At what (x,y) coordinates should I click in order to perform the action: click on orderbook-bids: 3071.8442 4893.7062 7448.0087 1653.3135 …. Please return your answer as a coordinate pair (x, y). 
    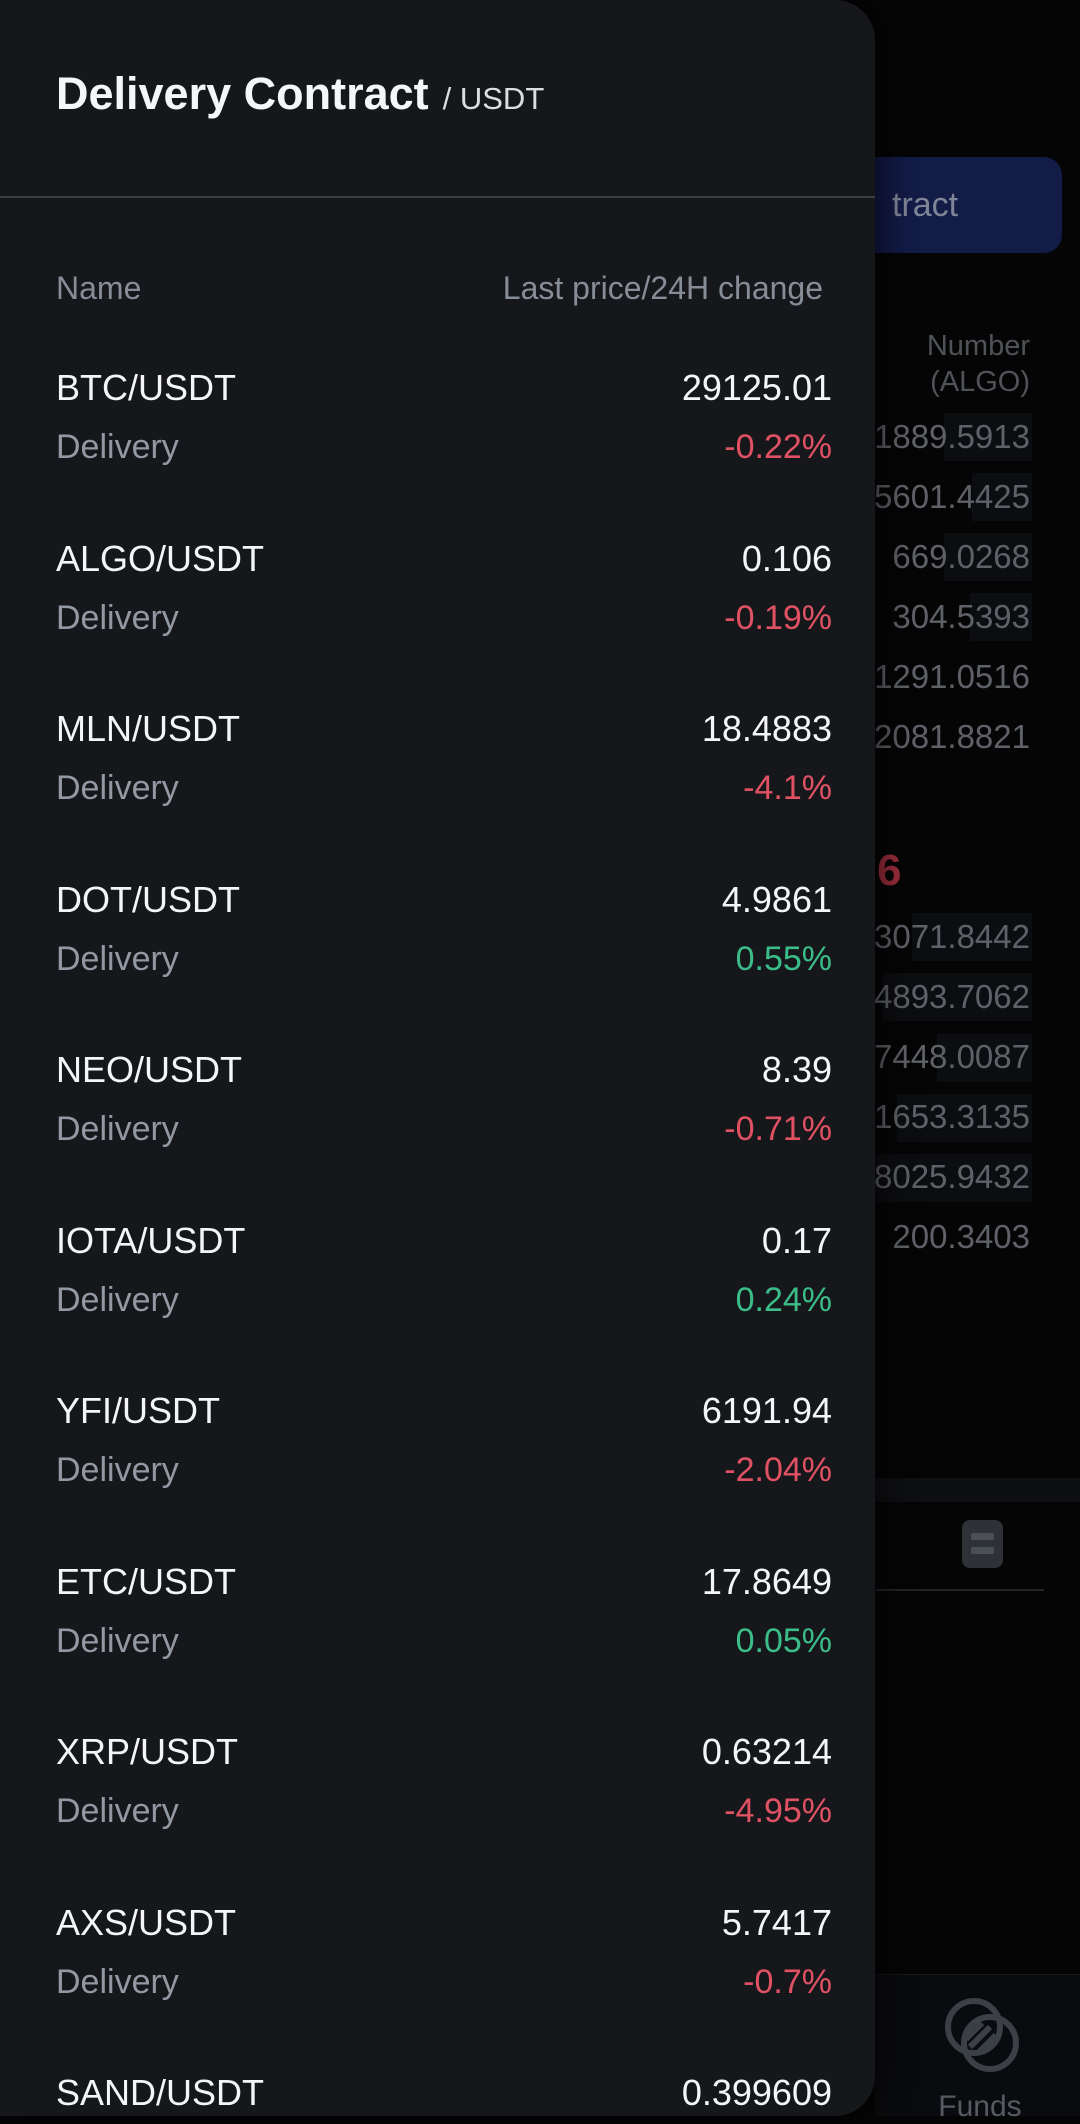
    Looking at the image, I should click on (952, 1087).